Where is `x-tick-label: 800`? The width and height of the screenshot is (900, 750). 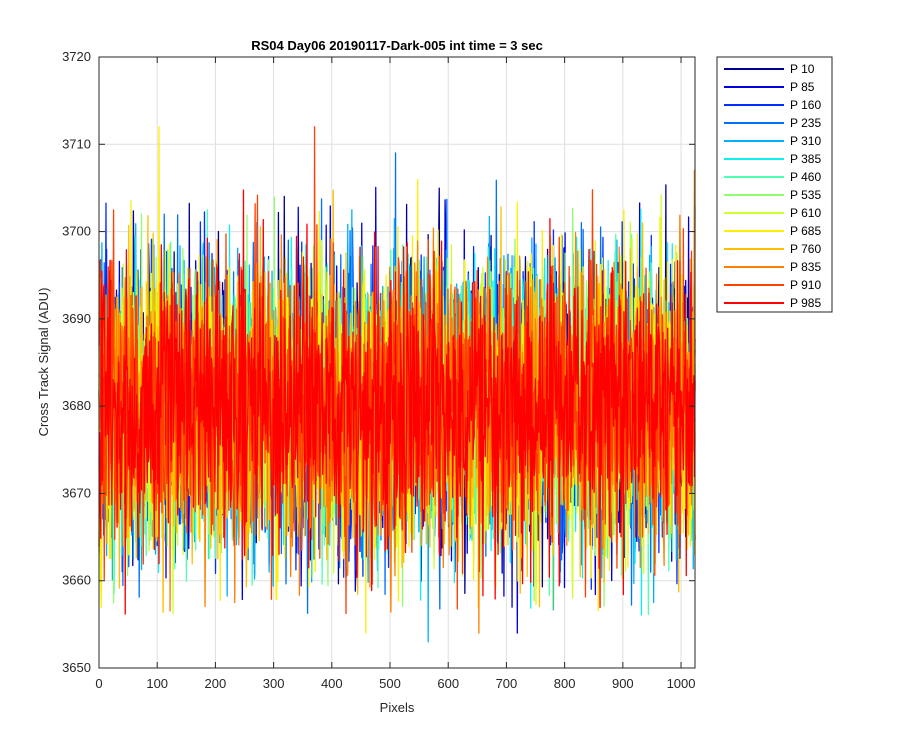
x-tick-label: 800 is located at coordinates (565, 683).